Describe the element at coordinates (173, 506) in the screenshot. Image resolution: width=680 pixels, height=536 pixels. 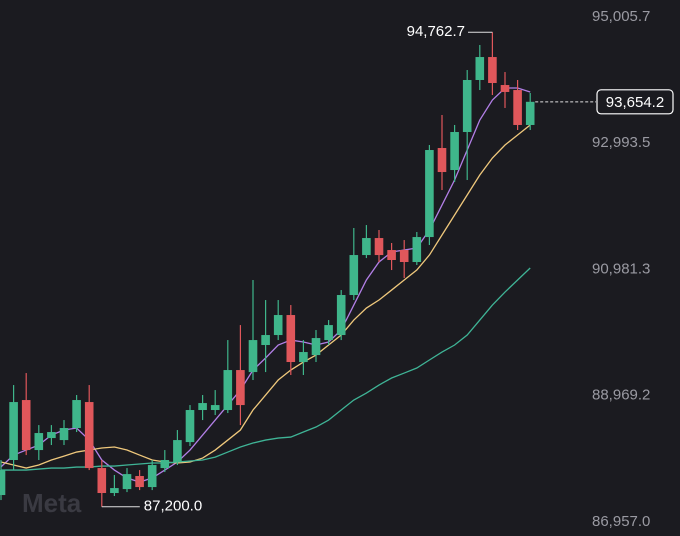
I see `low-label: 87,200.0` at that location.